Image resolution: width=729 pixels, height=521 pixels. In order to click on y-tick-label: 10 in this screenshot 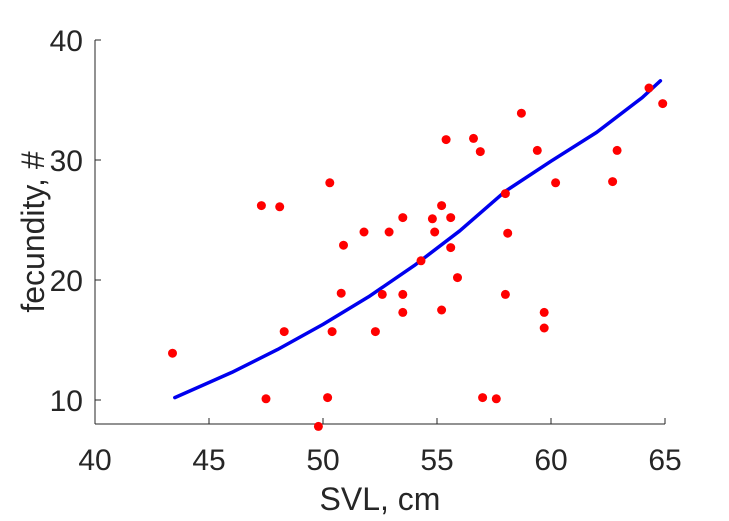, I will do `click(66, 401)`.